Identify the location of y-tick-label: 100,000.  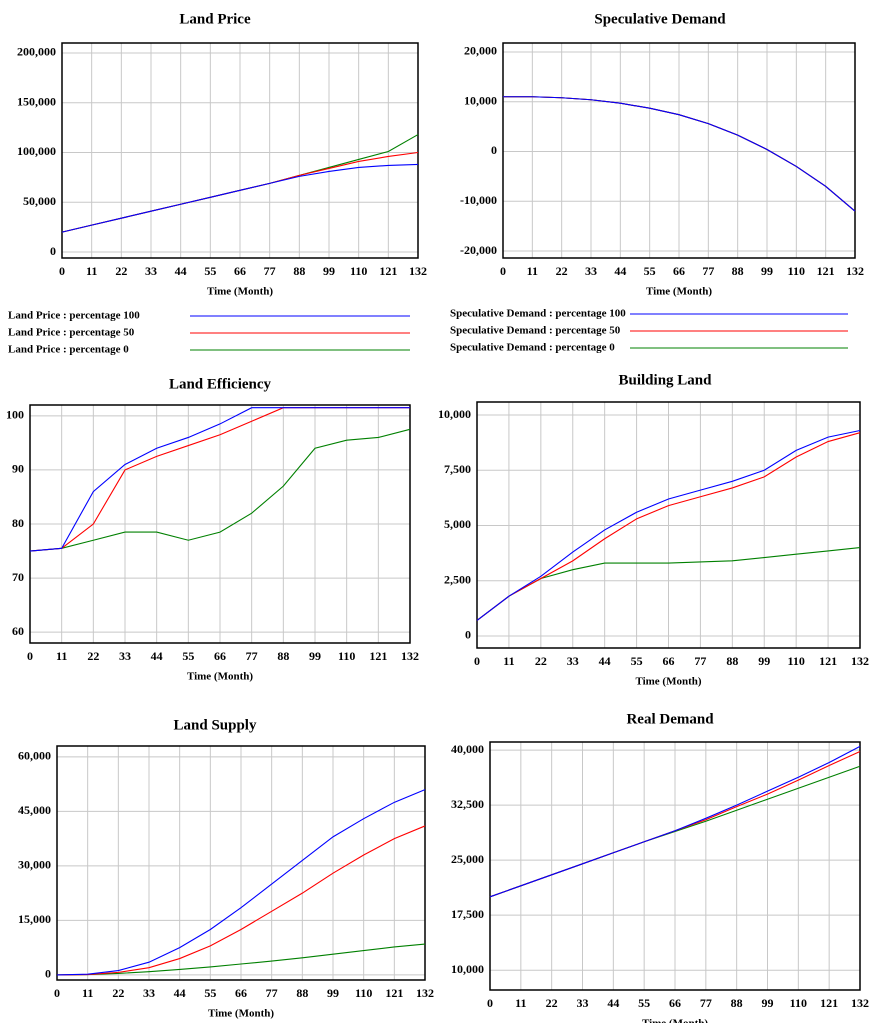
(36, 151).